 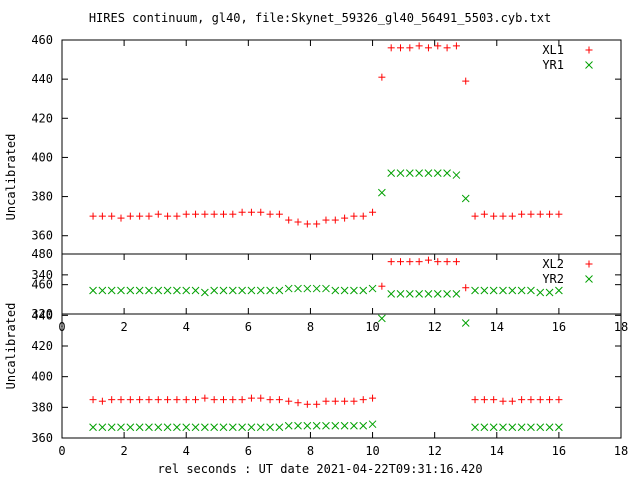 I want to click on y-axis-label: Uncalibrated, so click(x=11, y=177).